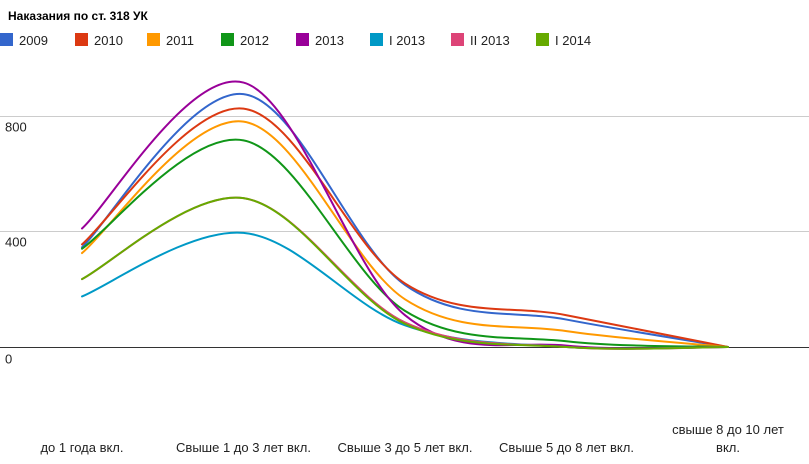 The height and width of the screenshot is (464, 809). I want to click on legend-item: I 2014, so click(563, 40).